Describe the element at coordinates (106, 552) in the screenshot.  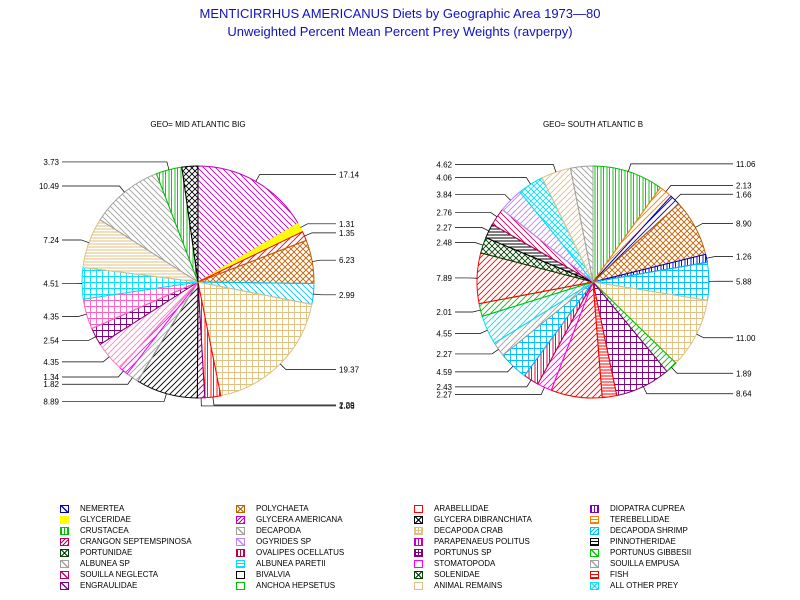
I see `legend-label: PORTUNIDAE` at that location.